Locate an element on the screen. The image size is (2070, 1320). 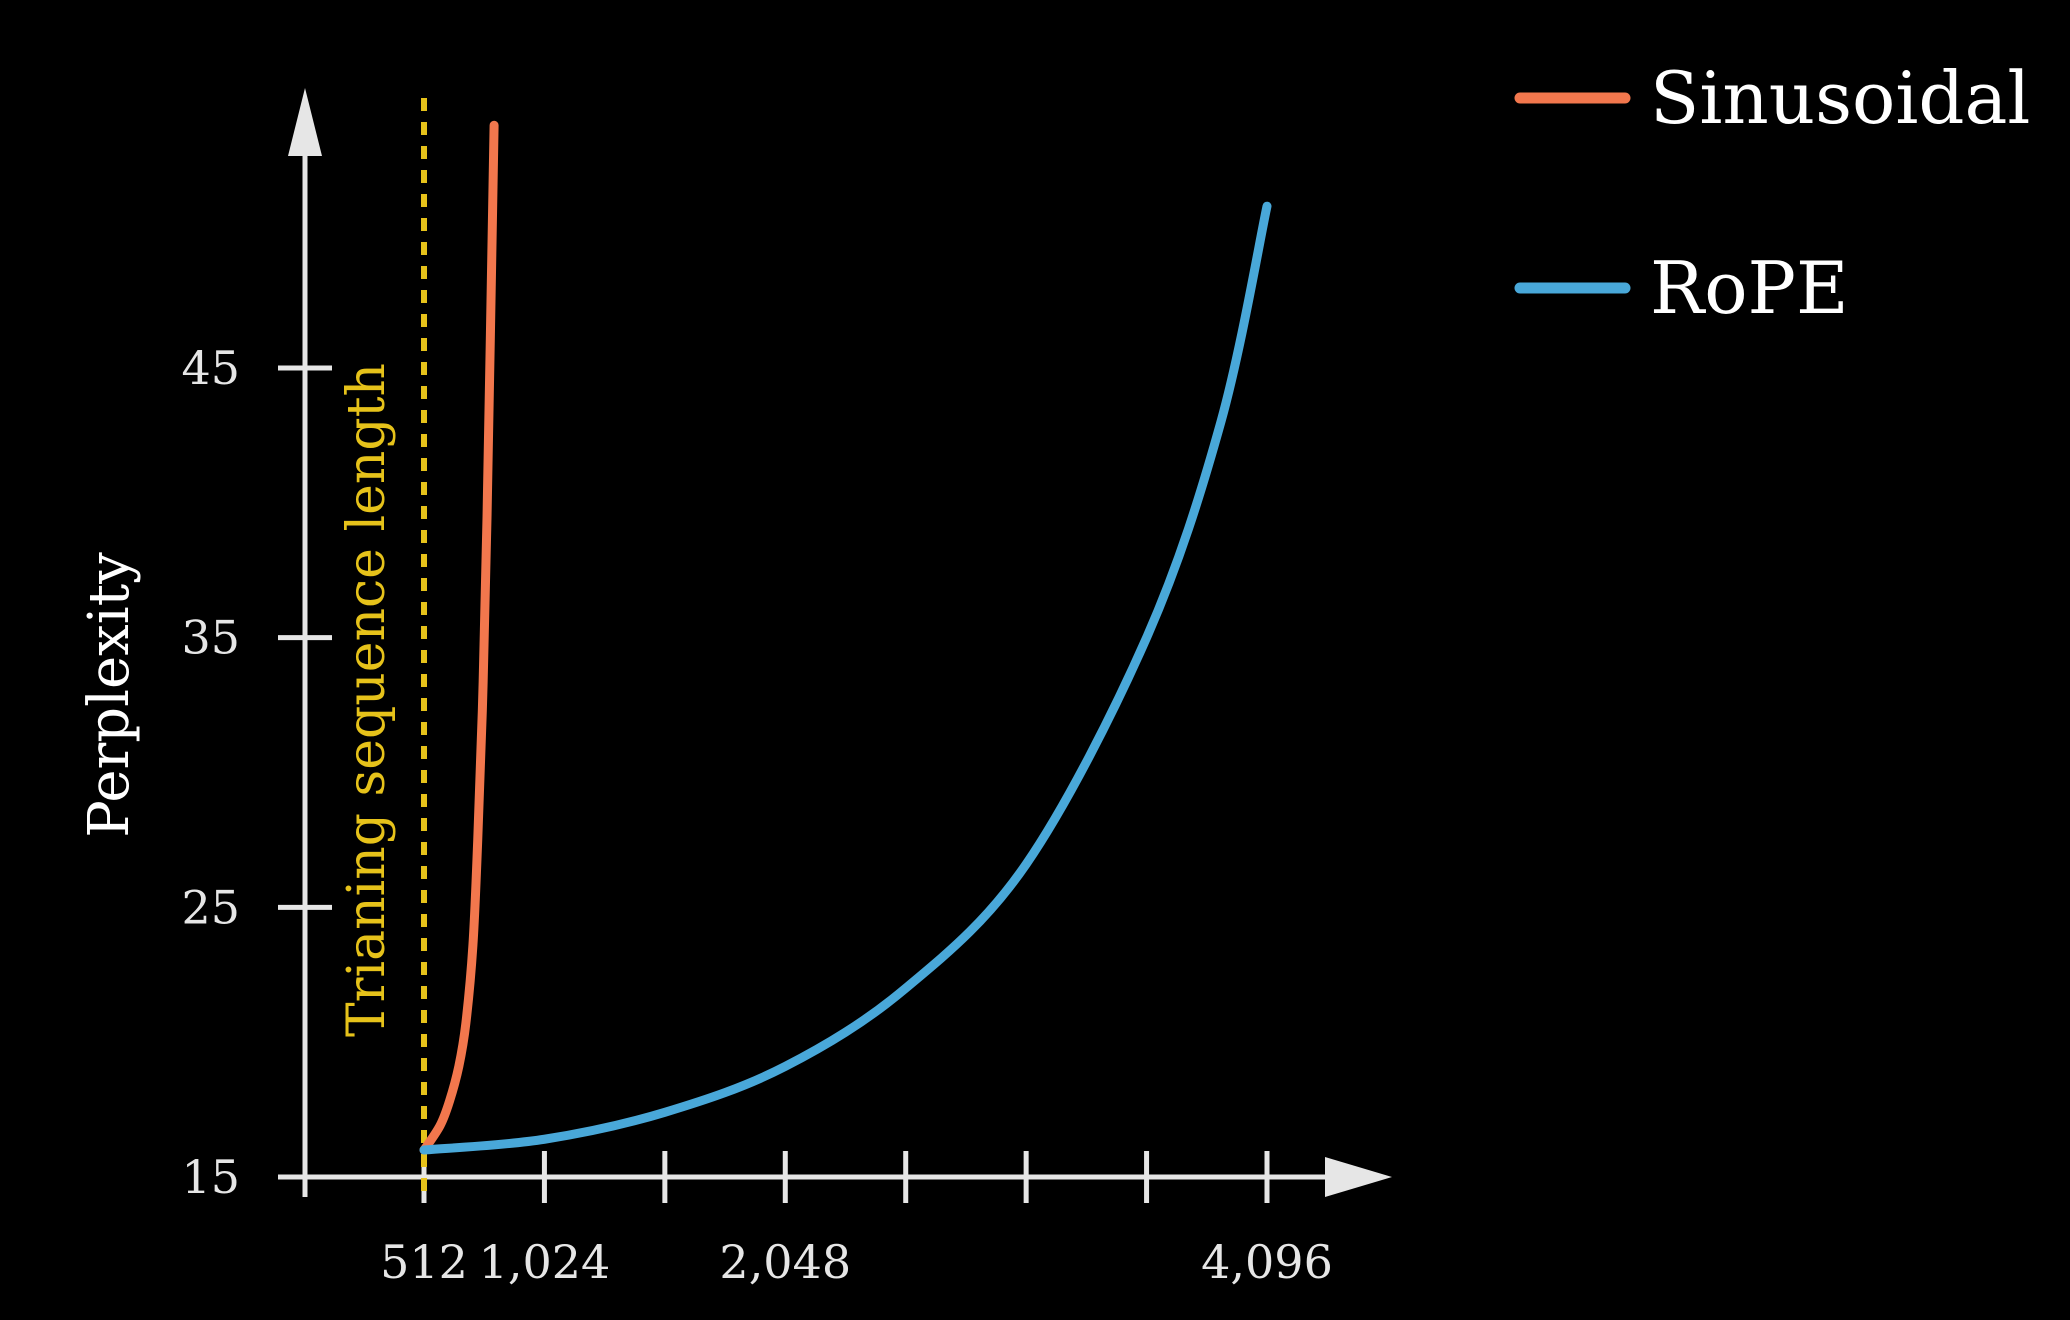
legend: Sinusoidal RoPE is located at coordinates (1772, 193).